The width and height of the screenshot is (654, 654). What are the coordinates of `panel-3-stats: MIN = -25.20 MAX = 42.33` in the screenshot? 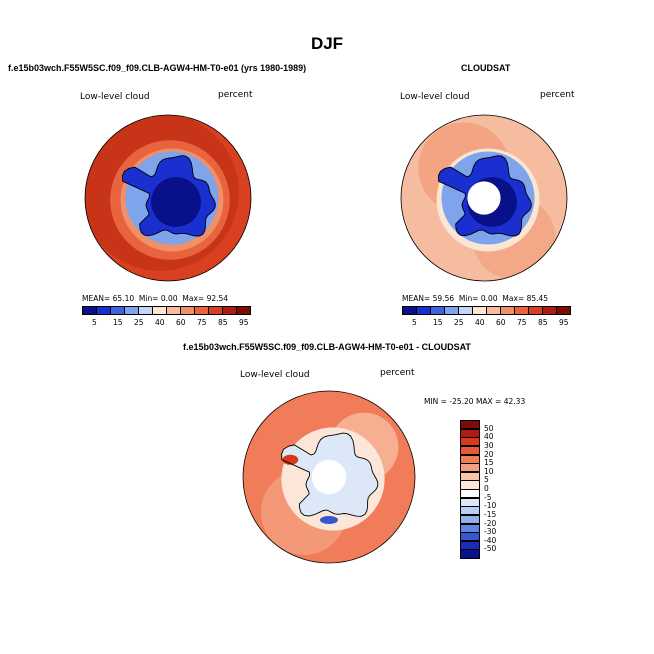 It's located at (474, 401).